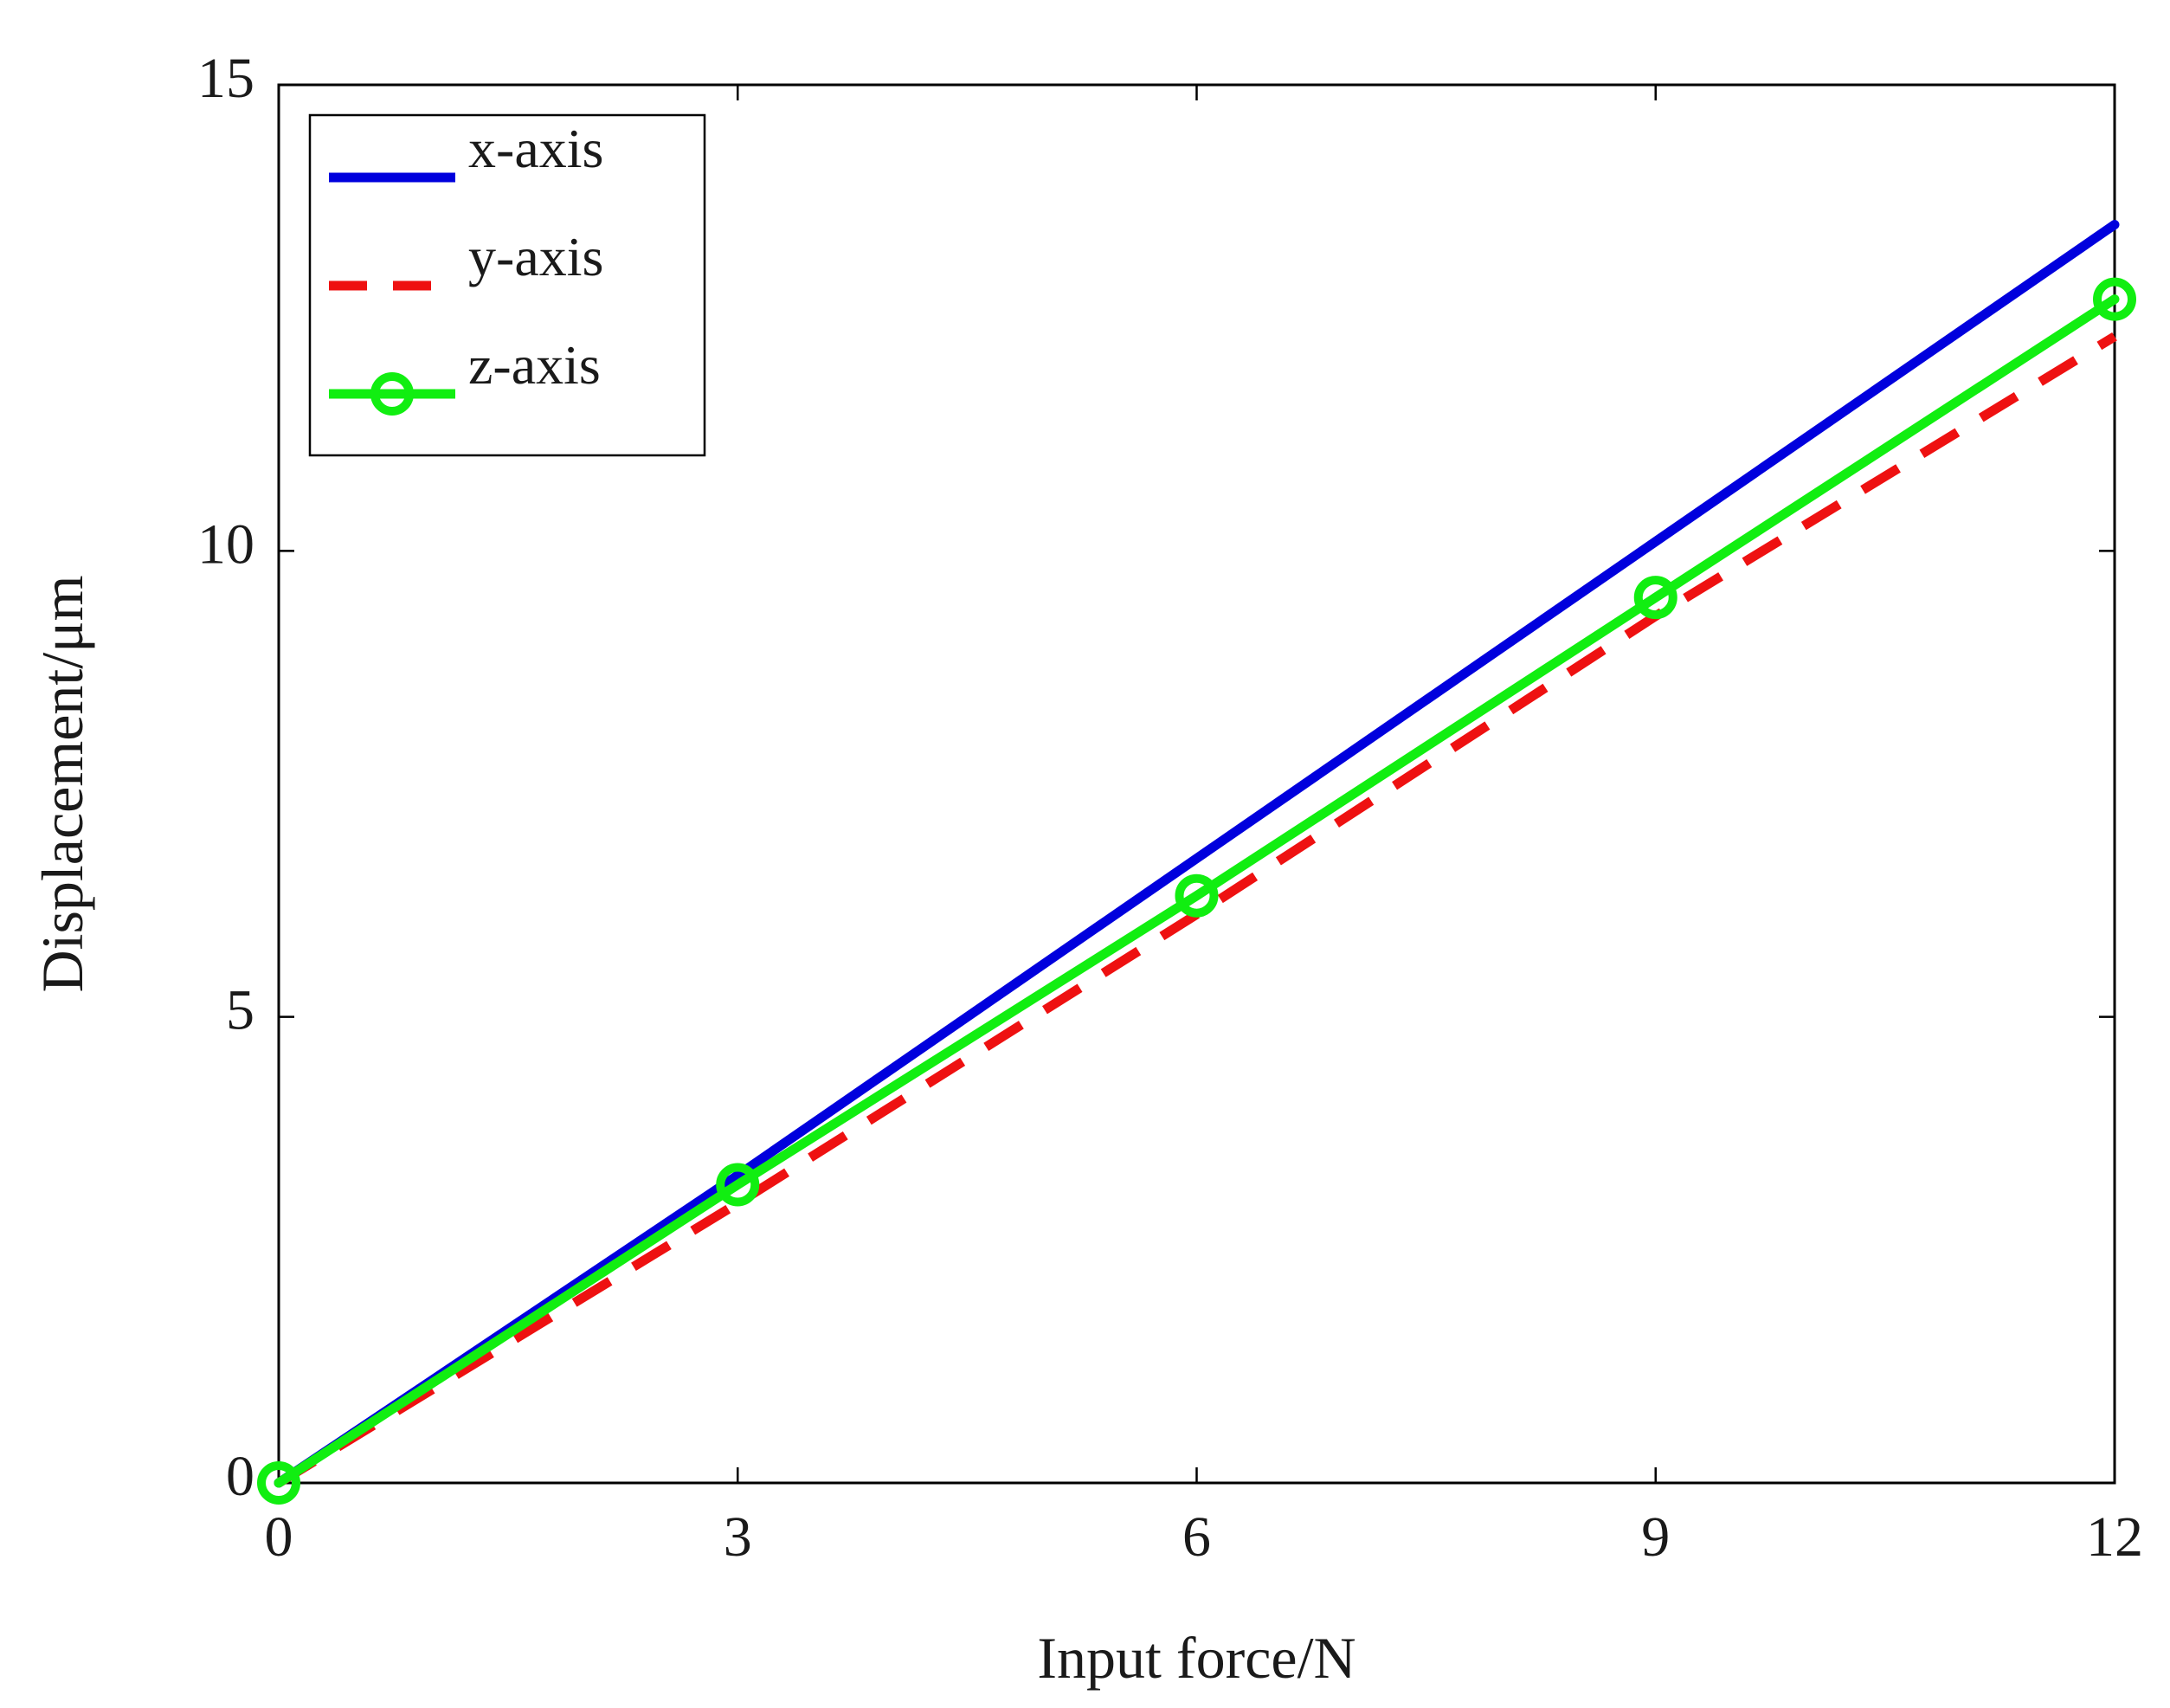 The image size is (2170, 1708). What do you see at coordinates (240, 1010) in the screenshot?
I see `y-tick-label: 5` at bounding box center [240, 1010].